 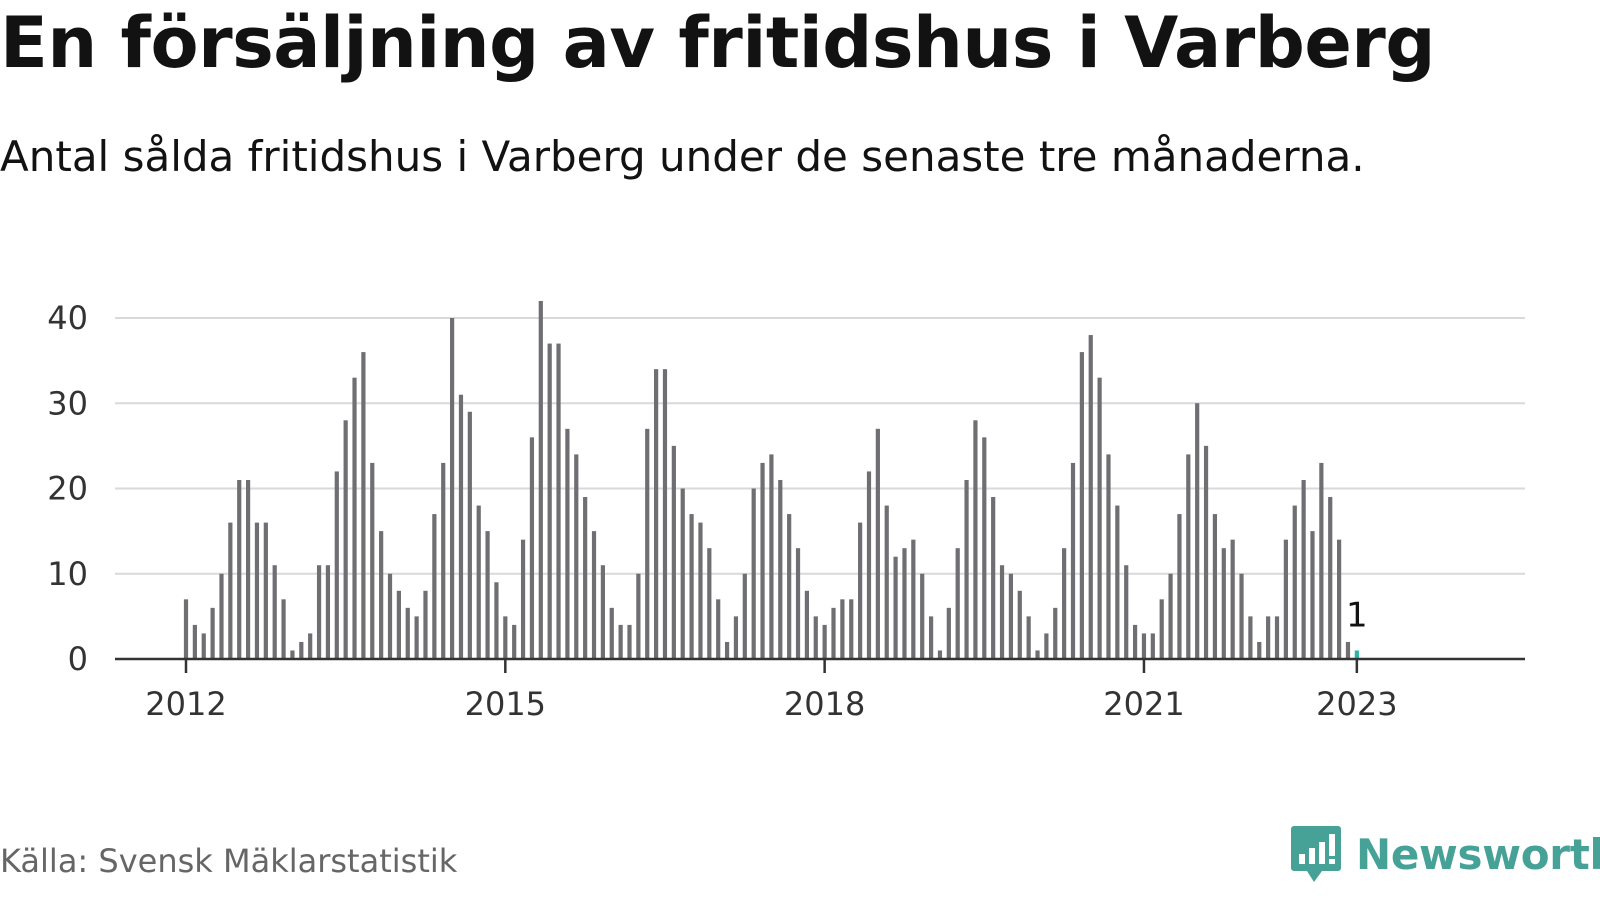 What do you see at coordinates (67, 403) in the screenshot?
I see `y-tick-label: 30` at bounding box center [67, 403].